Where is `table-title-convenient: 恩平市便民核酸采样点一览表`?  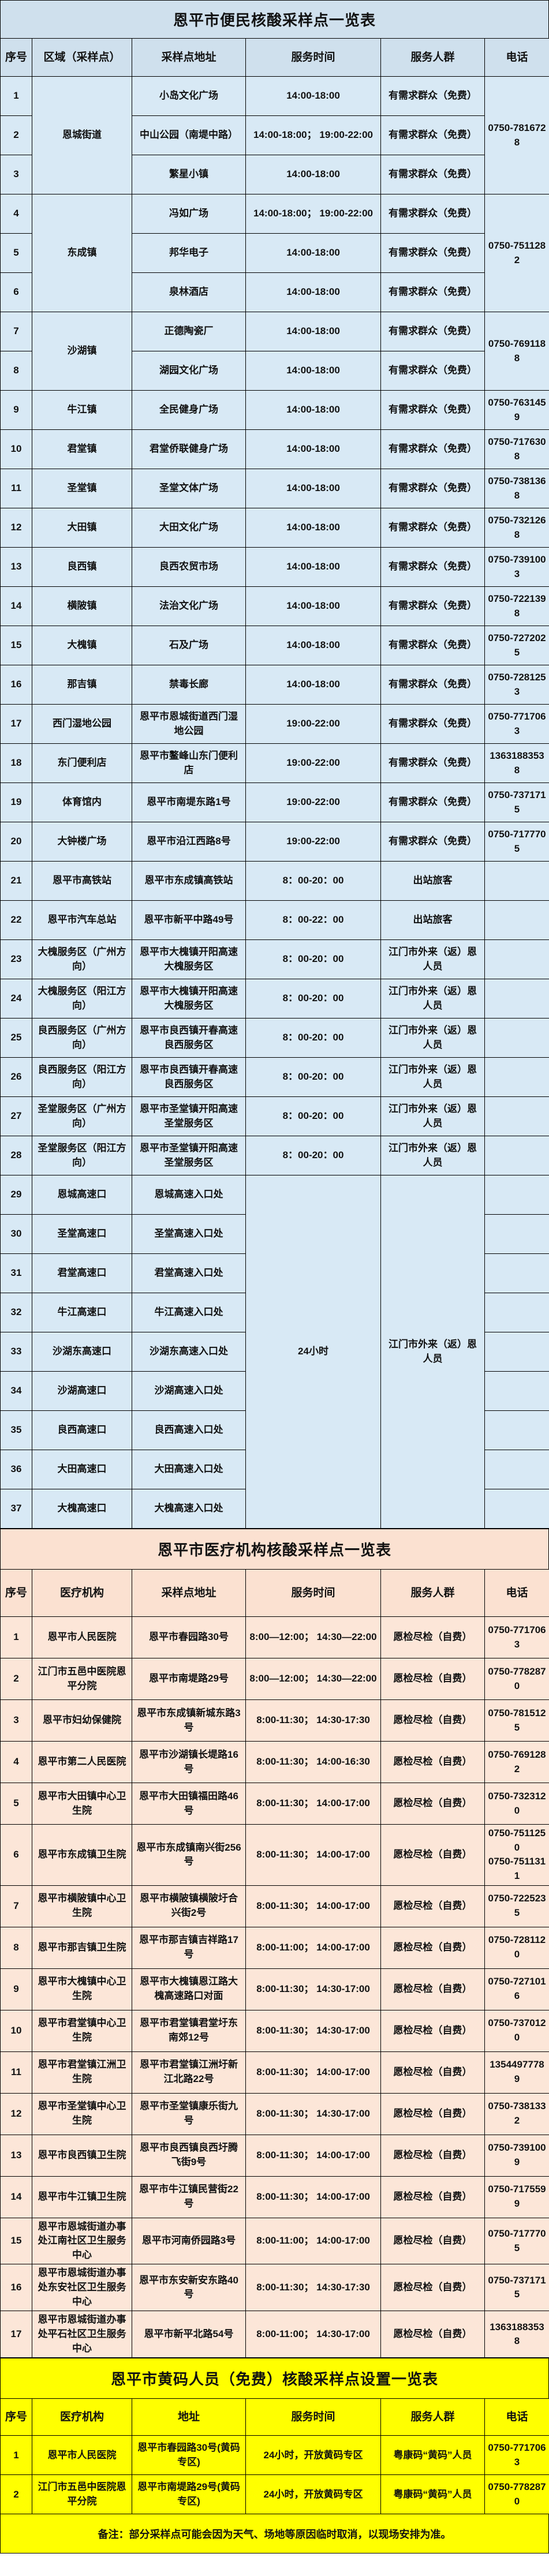 table-title-convenient: 恩平市便民核酸采样点一览表 is located at coordinates (274, 19).